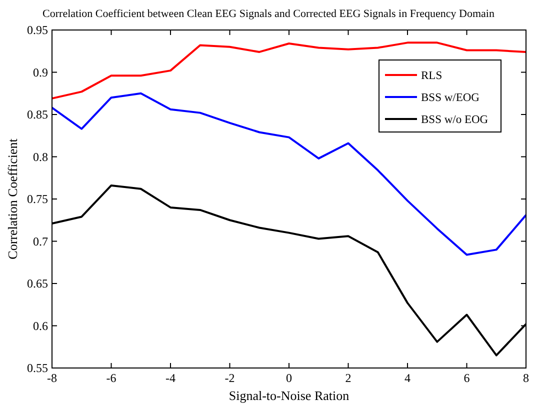  Describe the element at coordinates (12, 199) in the screenshot. I see `y-axis-title: Correlation Coefficient` at that location.